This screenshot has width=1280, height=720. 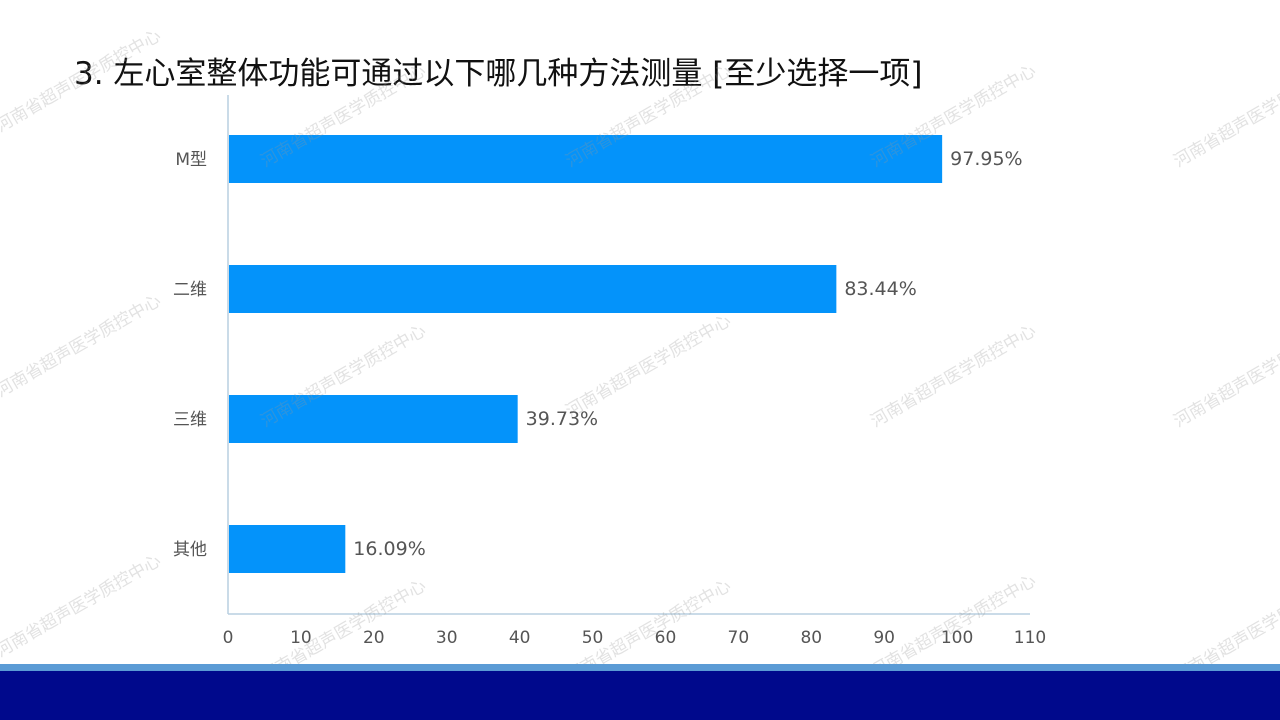 I want to click on bottom-footer-bar, so click(x=640, y=695).